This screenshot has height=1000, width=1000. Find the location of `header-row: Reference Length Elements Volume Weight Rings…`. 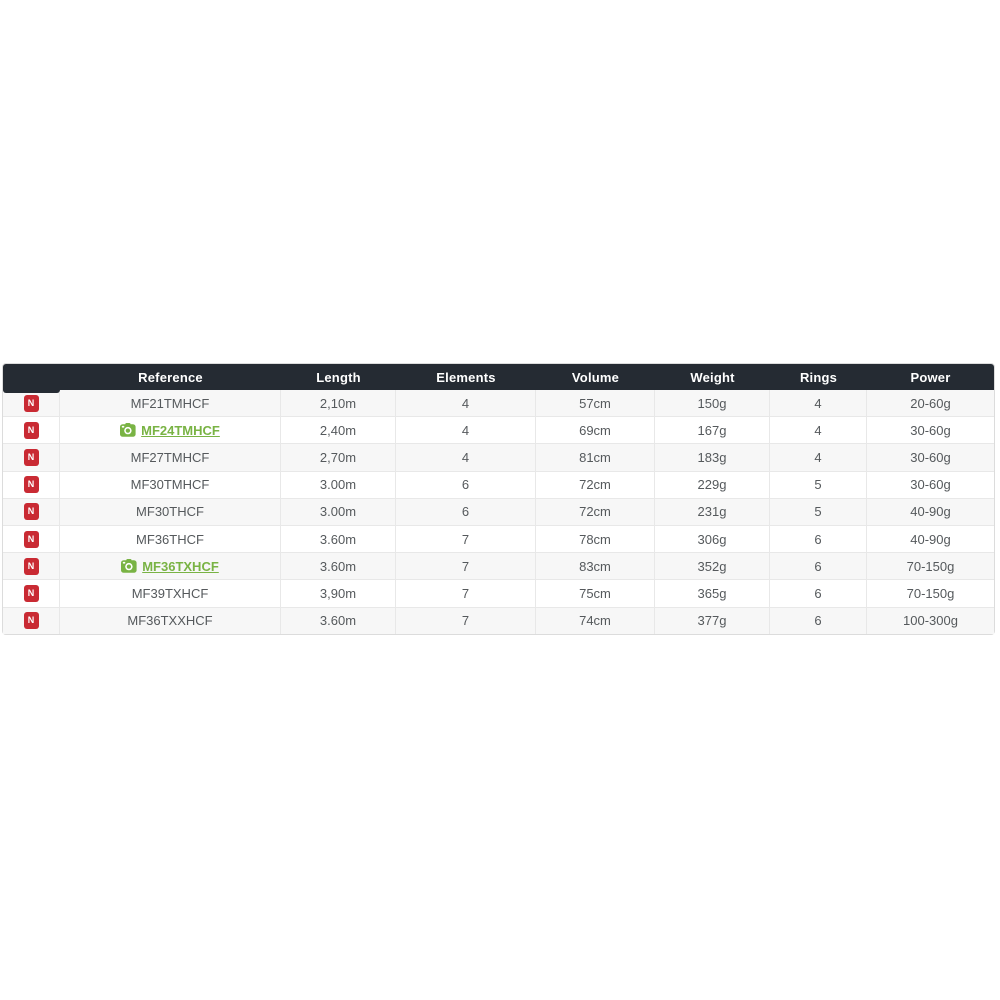

header-row: Reference Length Elements Volume Weight Rings… is located at coordinates (498, 378).